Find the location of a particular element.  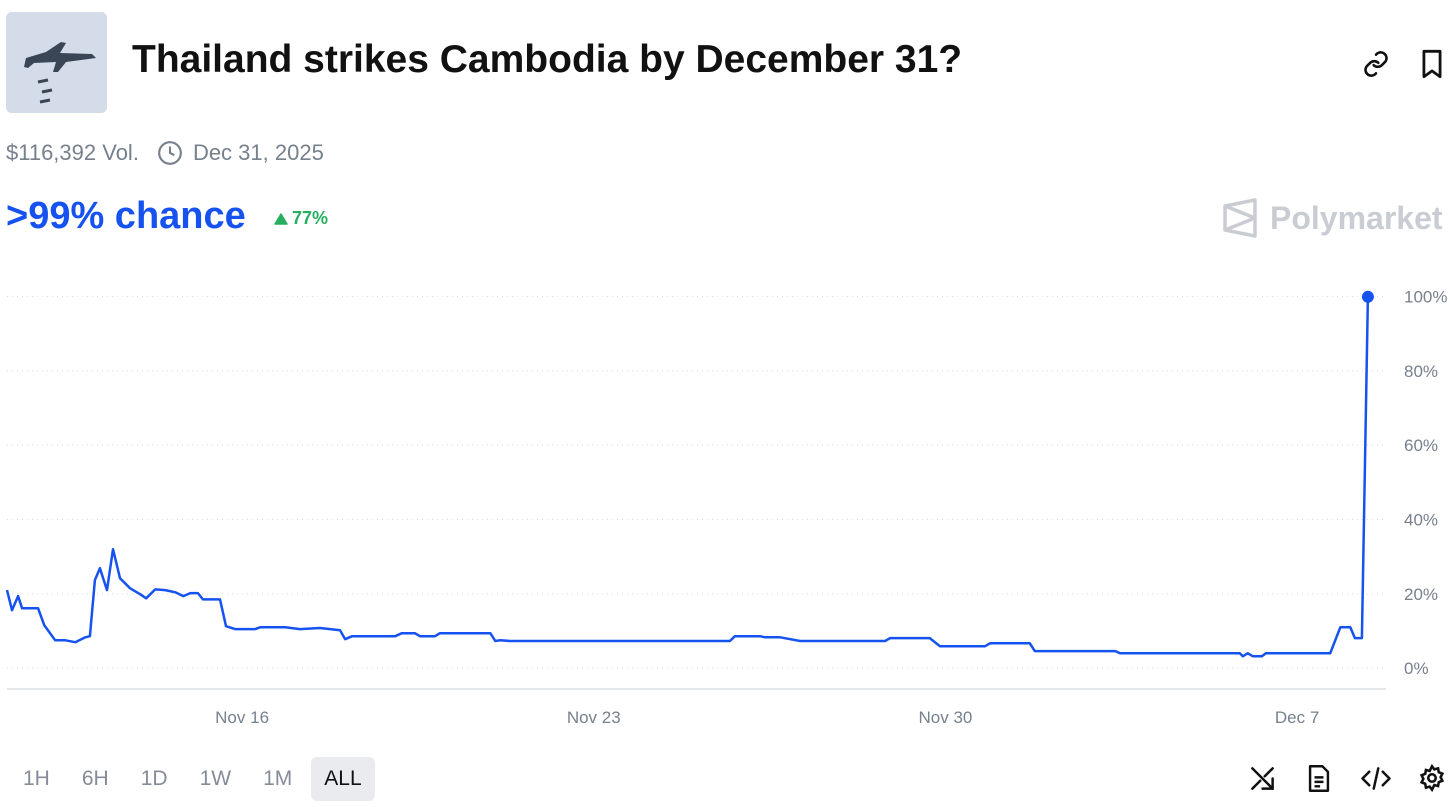

jet-illustration is located at coordinates (56, 62).